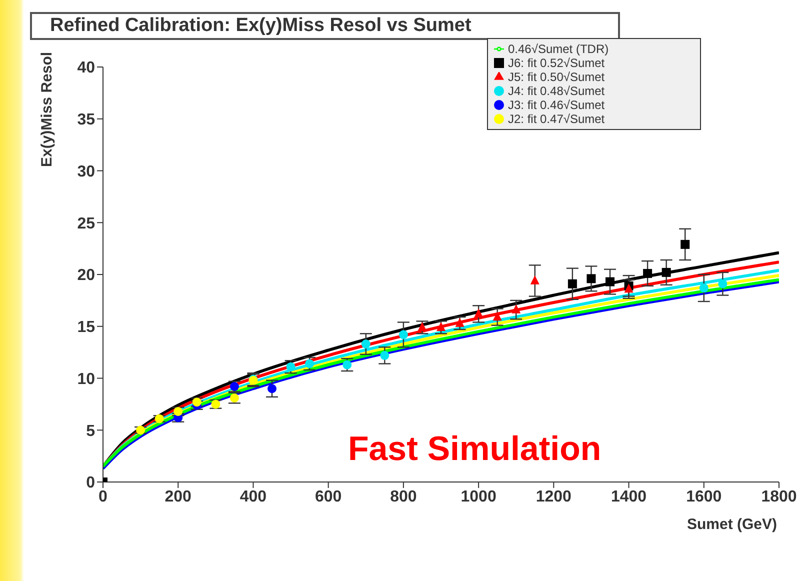 This screenshot has height=581, width=807. Describe the element at coordinates (328, 497) in the screenshot. I see `x-tick-label: 600` at that location.